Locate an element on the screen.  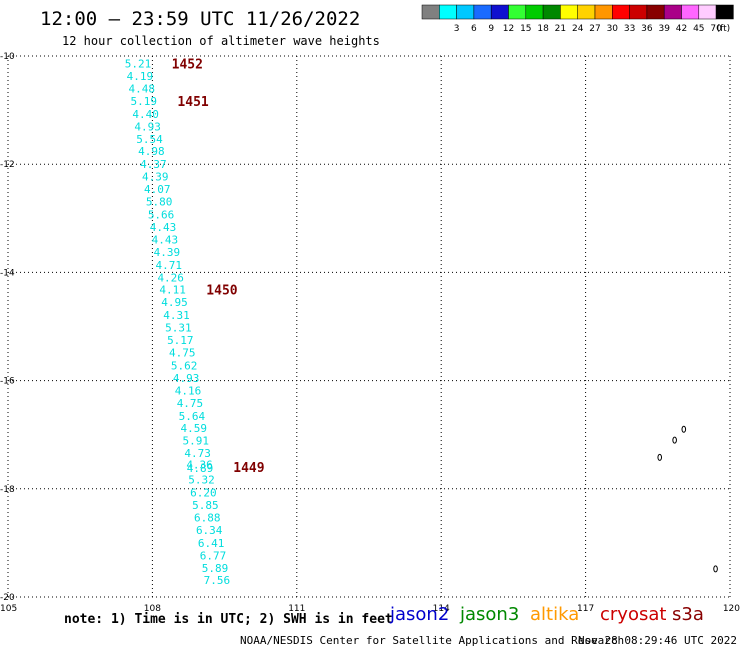
wave-height-value: 5.32 is located at coordinates (201, 480).